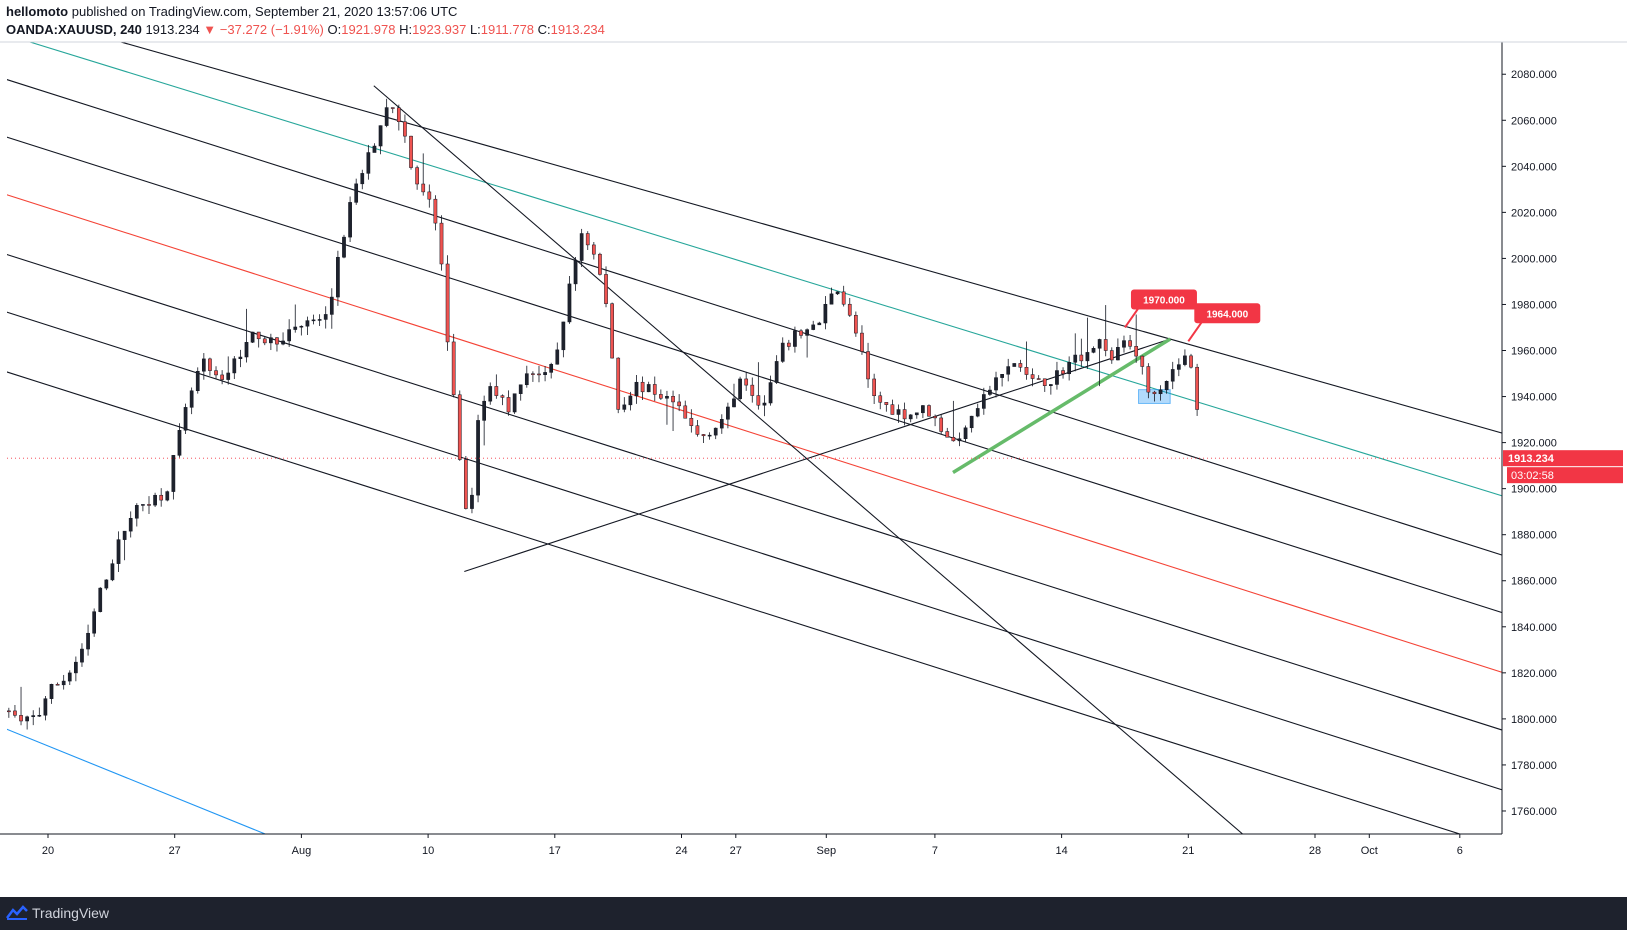  I want to click on symbol-label: OANDA:XAUUSD, 240, so click(74, 29).